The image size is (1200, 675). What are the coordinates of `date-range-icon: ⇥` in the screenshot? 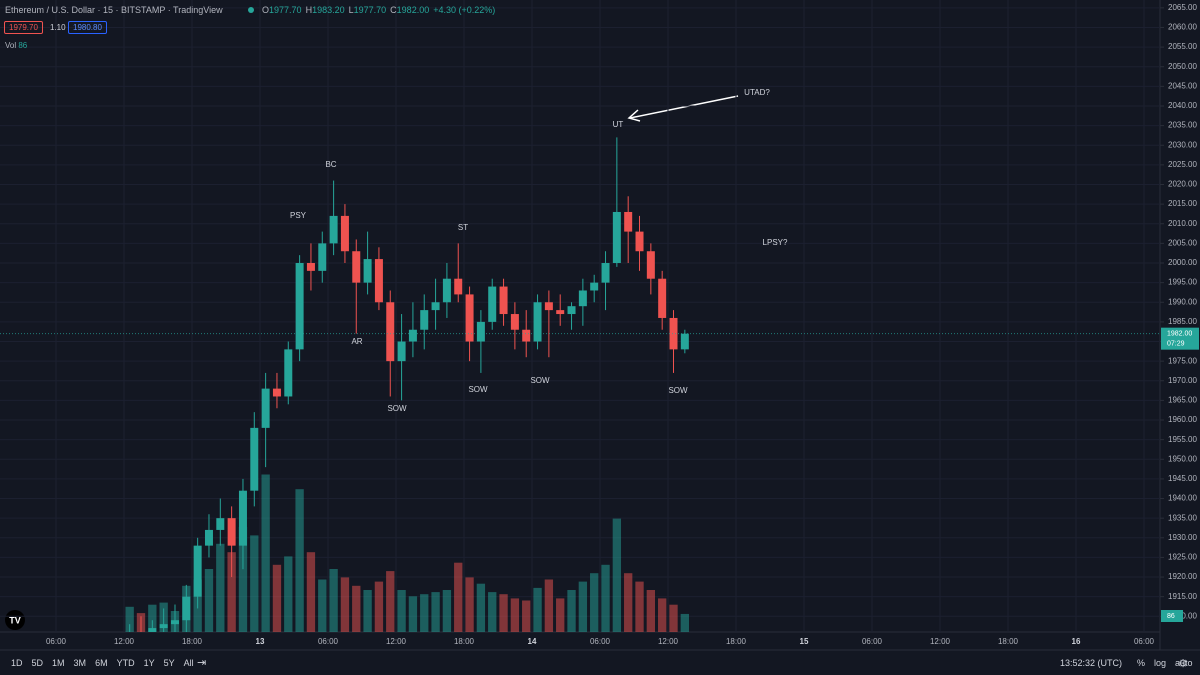 It's located at (202, 663).